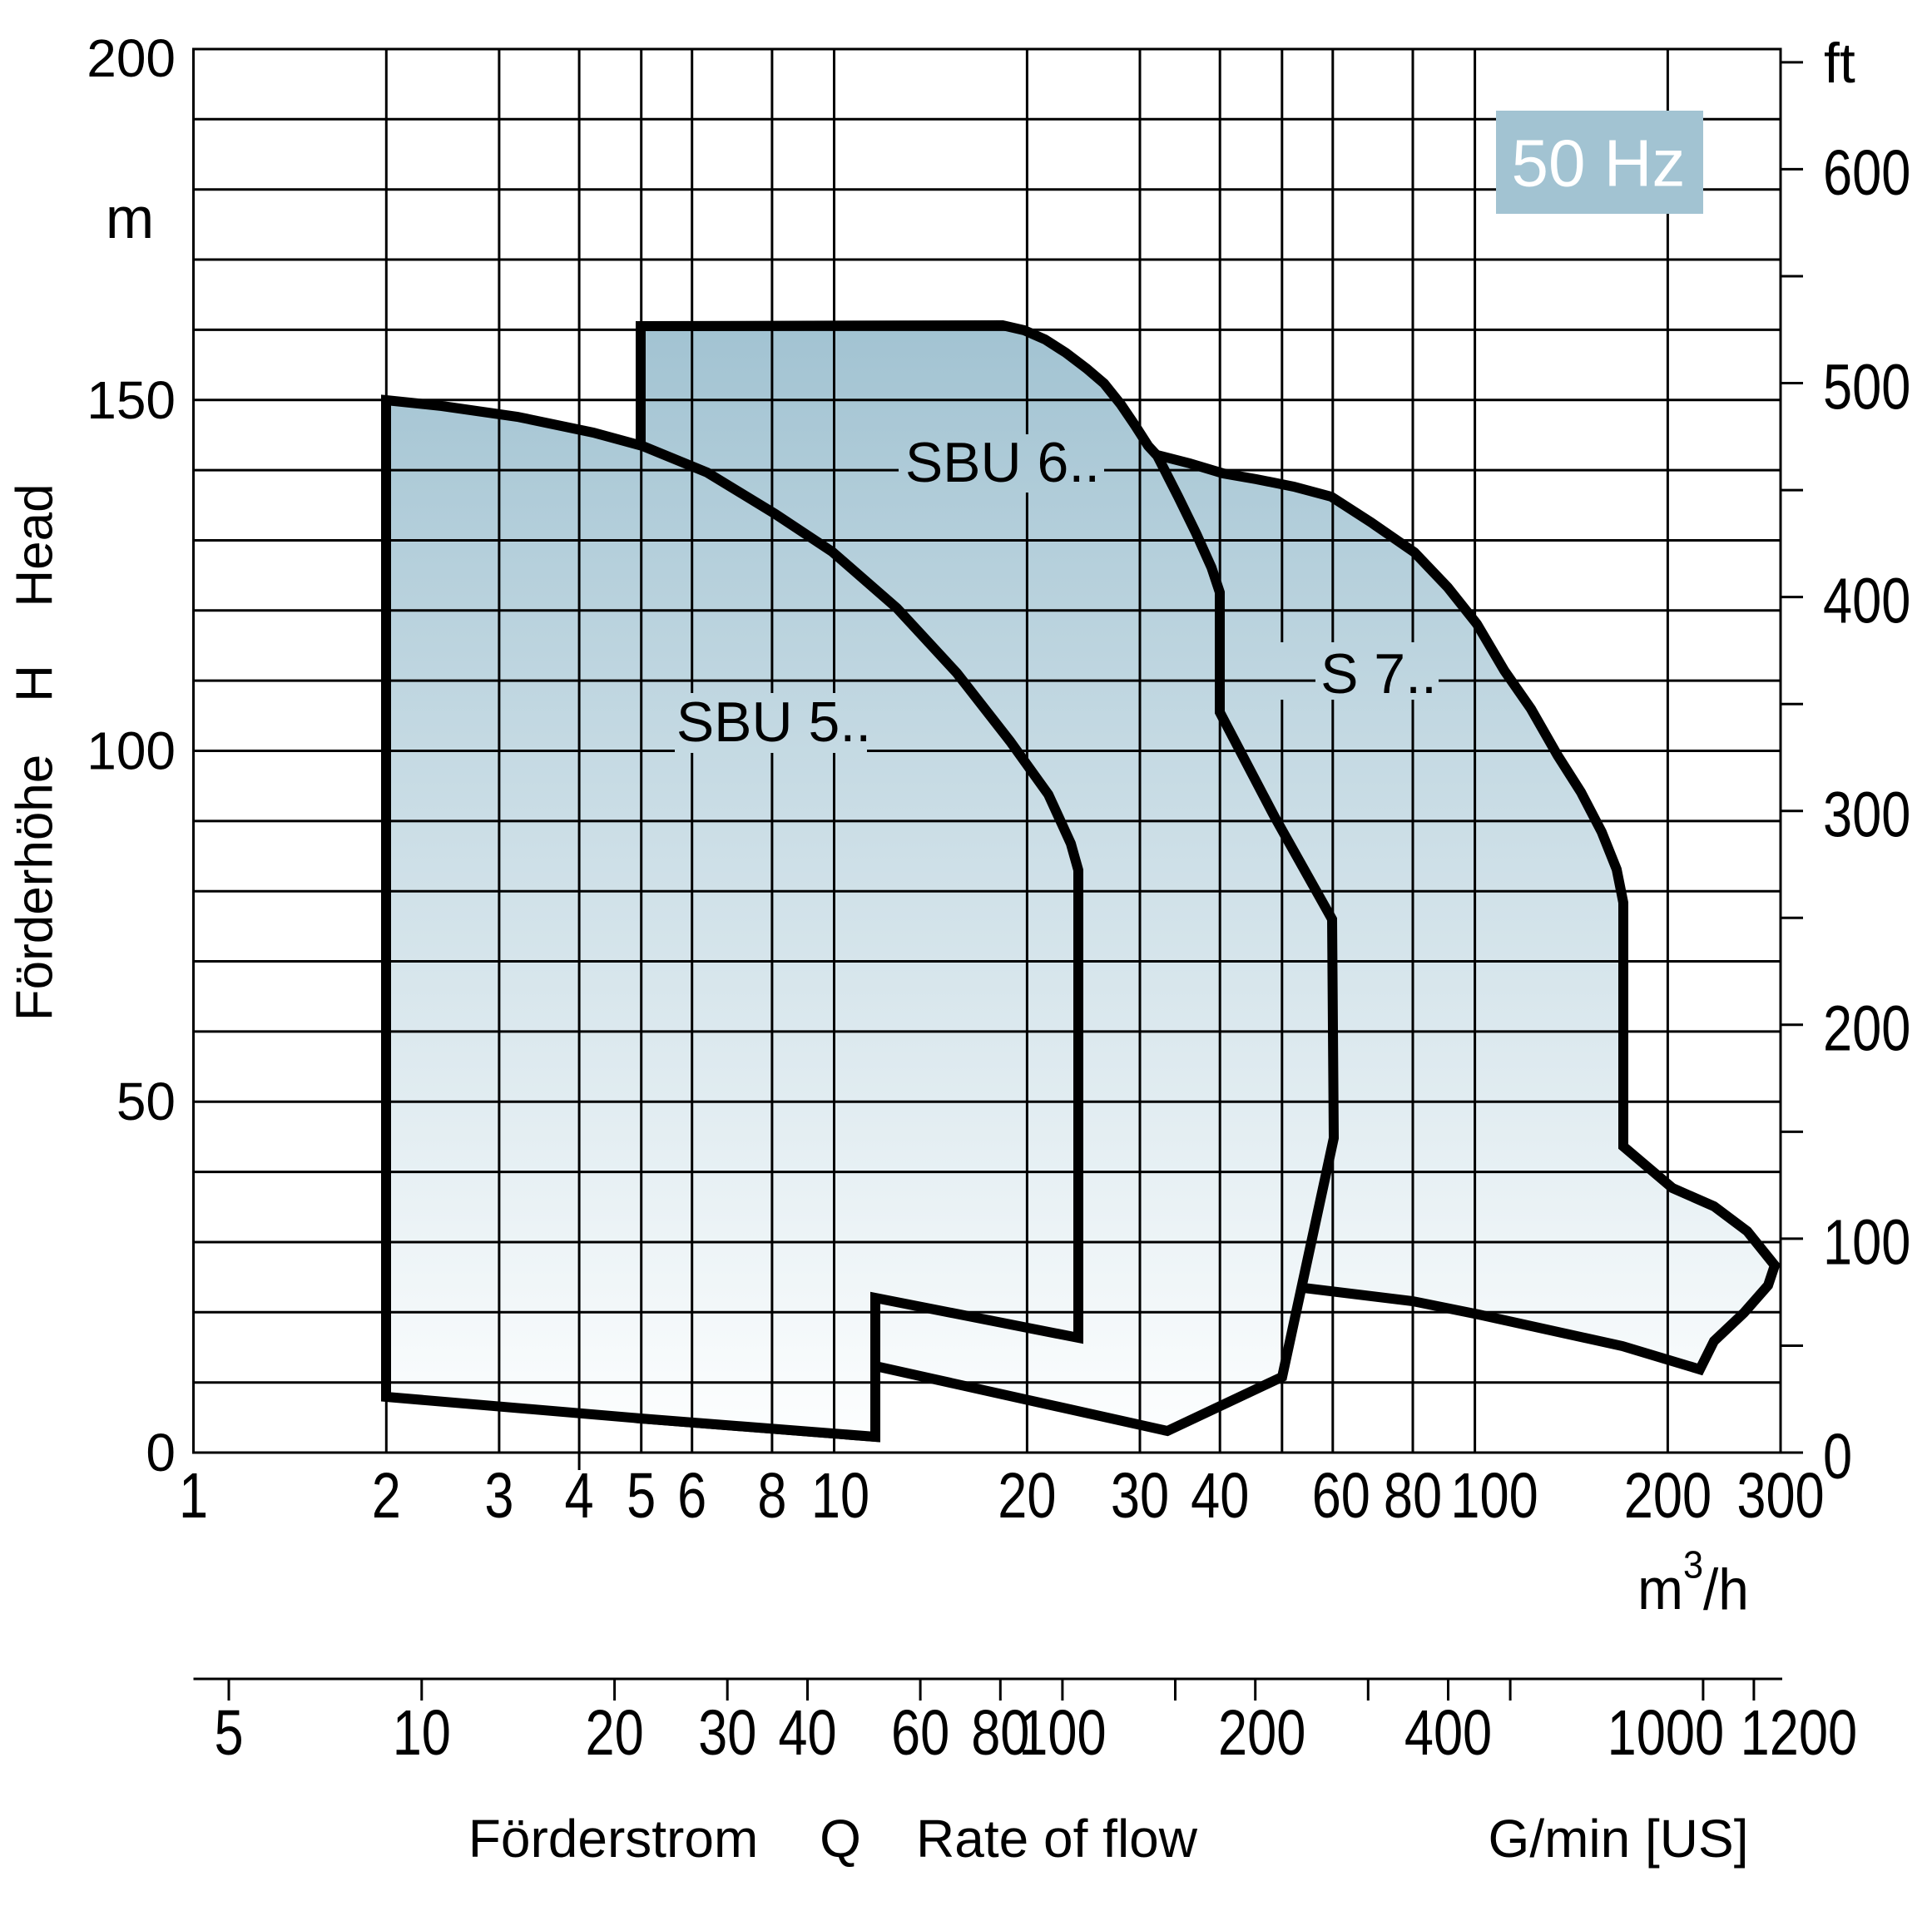  What do you see at coordinates (130, 218) in the screenshot?
I see `svg-text: m` at bounding box center [130, 218].